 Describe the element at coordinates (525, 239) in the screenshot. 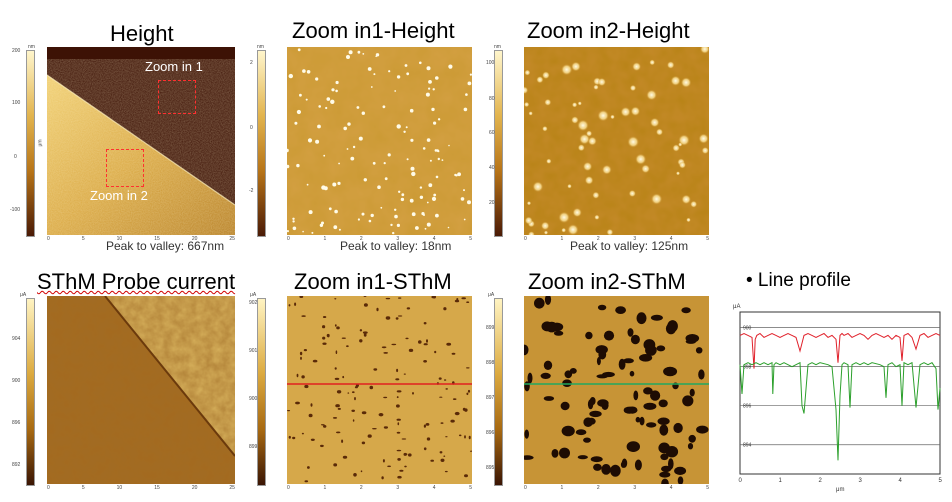

I see `x-tick: 0` at that location.